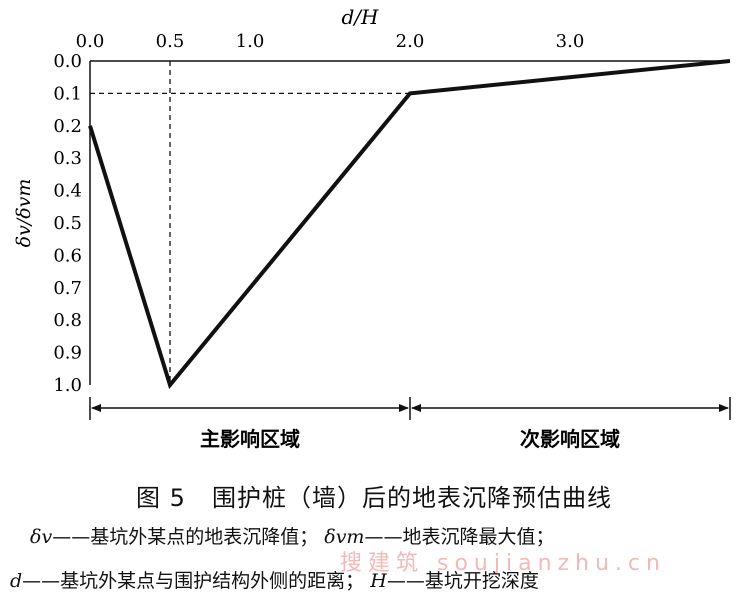 This screenshot has width=748, height=600. What do you see at coordinates (41, 537) in the screenshot?
I see `symbol-delta-v: δv` at bounding box center [41, 537].